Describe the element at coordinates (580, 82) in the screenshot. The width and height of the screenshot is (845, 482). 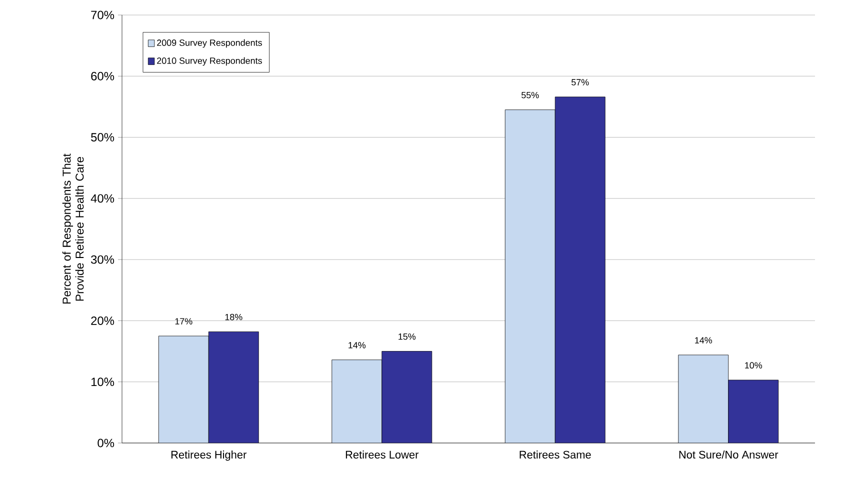
I see `data-label: 57%` at that location.